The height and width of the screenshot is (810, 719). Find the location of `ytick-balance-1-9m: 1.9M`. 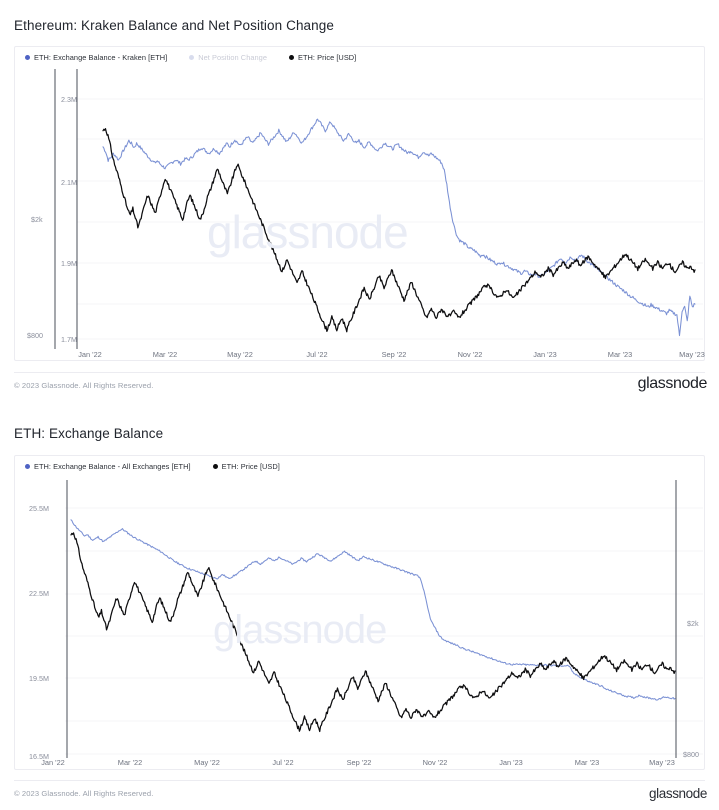

ytick-balance-1-9m: 1.9M is located at coordinates (69, 263).